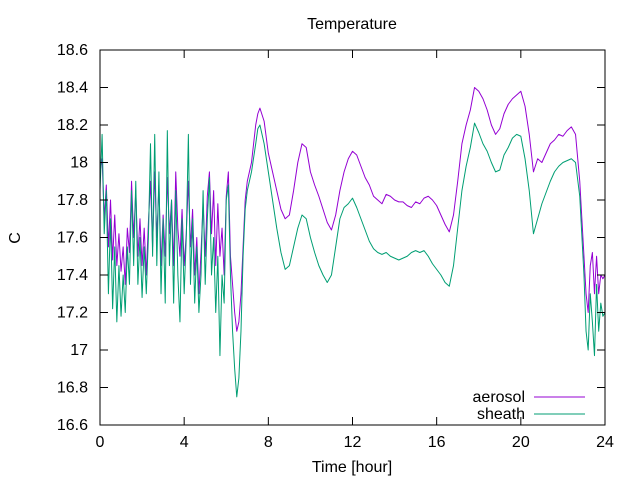  What do you see at coordinates (72, 275) in the screenshot?
I see `y-tick-label: 17.4` at bounding box center [72, 275].